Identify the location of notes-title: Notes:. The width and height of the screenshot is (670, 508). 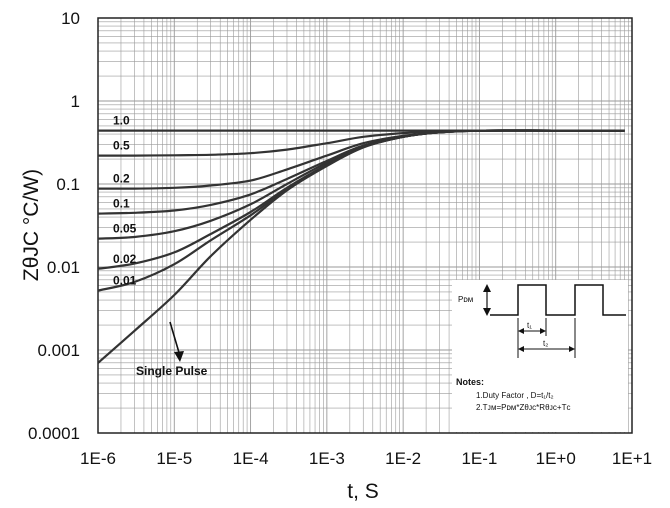
(470, 382).